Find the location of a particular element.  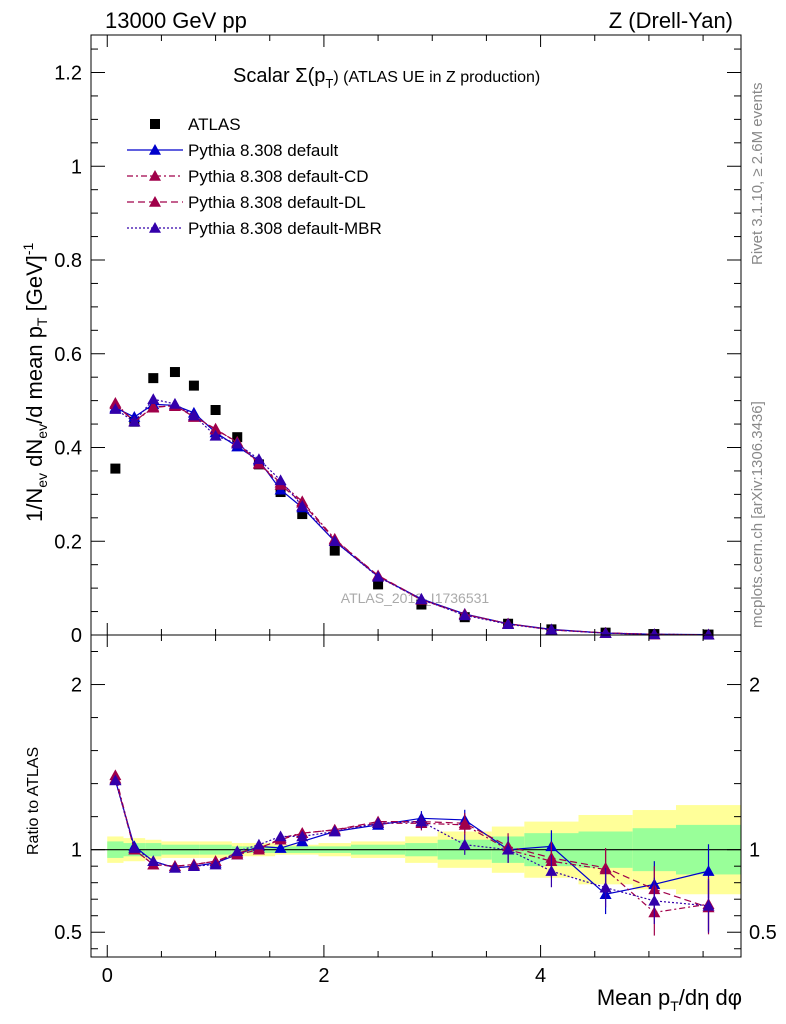

legend-label: Pythia 8.308 default-MBR is located at coordinates (285, 228).